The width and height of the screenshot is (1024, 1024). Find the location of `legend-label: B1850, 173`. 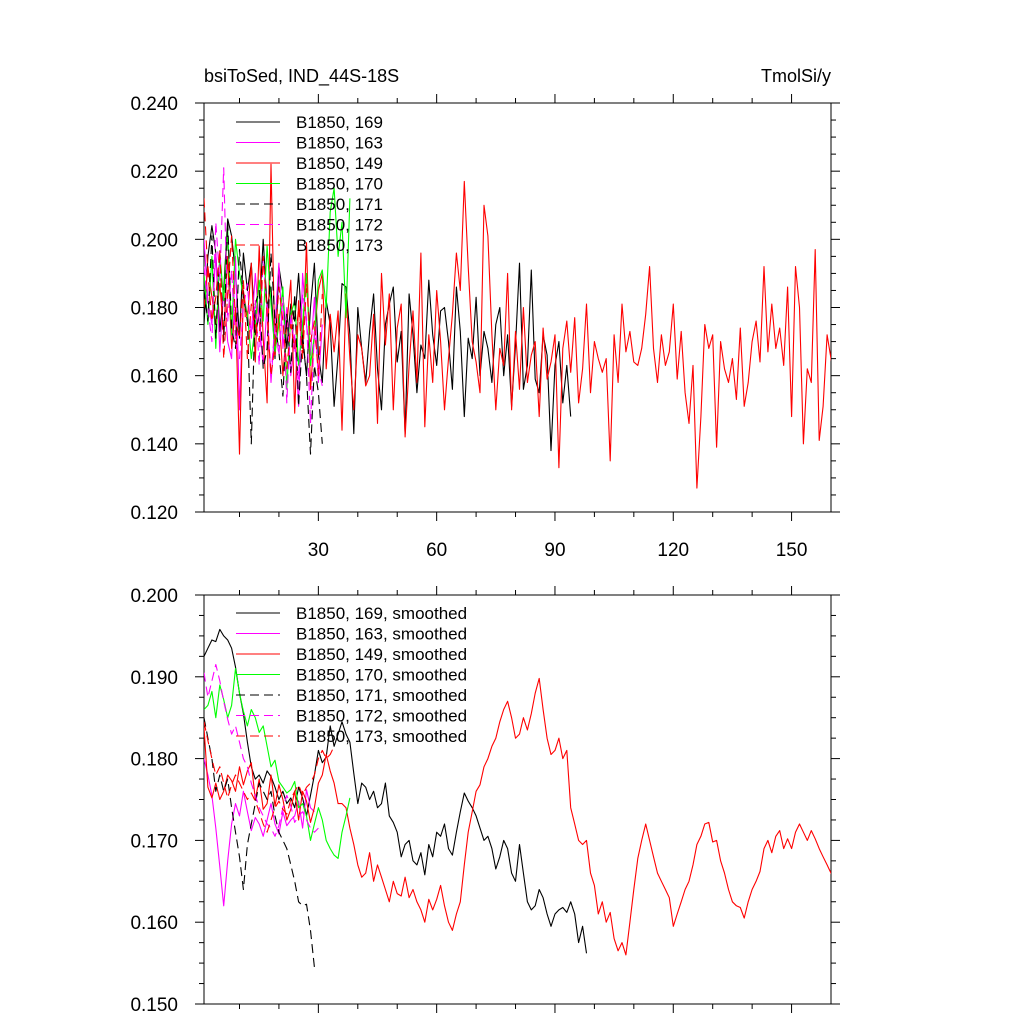

legend-label: B1850, 173 is located at coordinates (339, 245).